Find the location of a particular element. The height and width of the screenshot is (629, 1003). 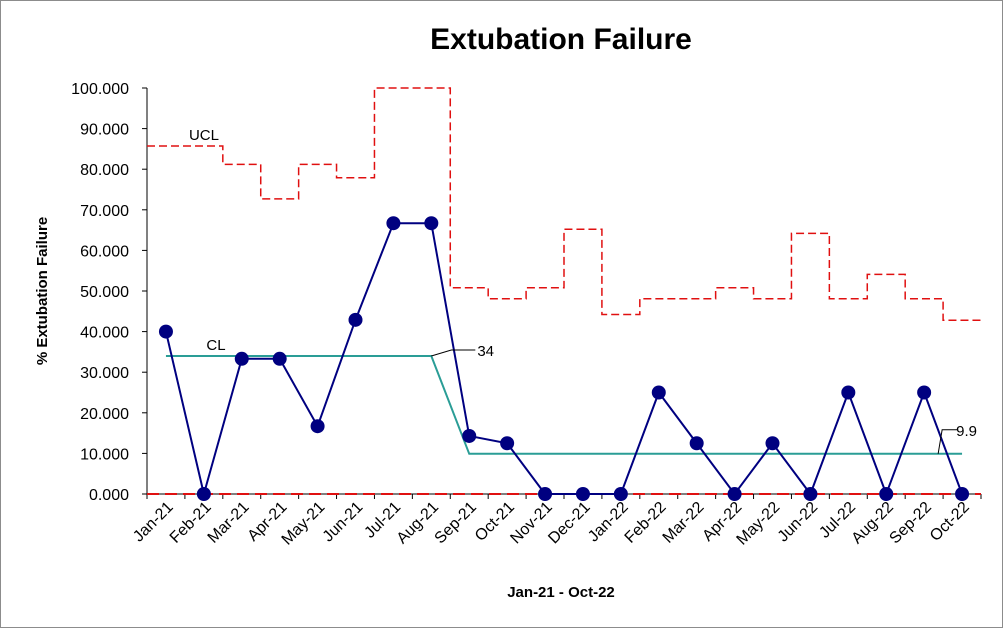

y-tick-label: 80.000 is located at coordinates (104, 170).